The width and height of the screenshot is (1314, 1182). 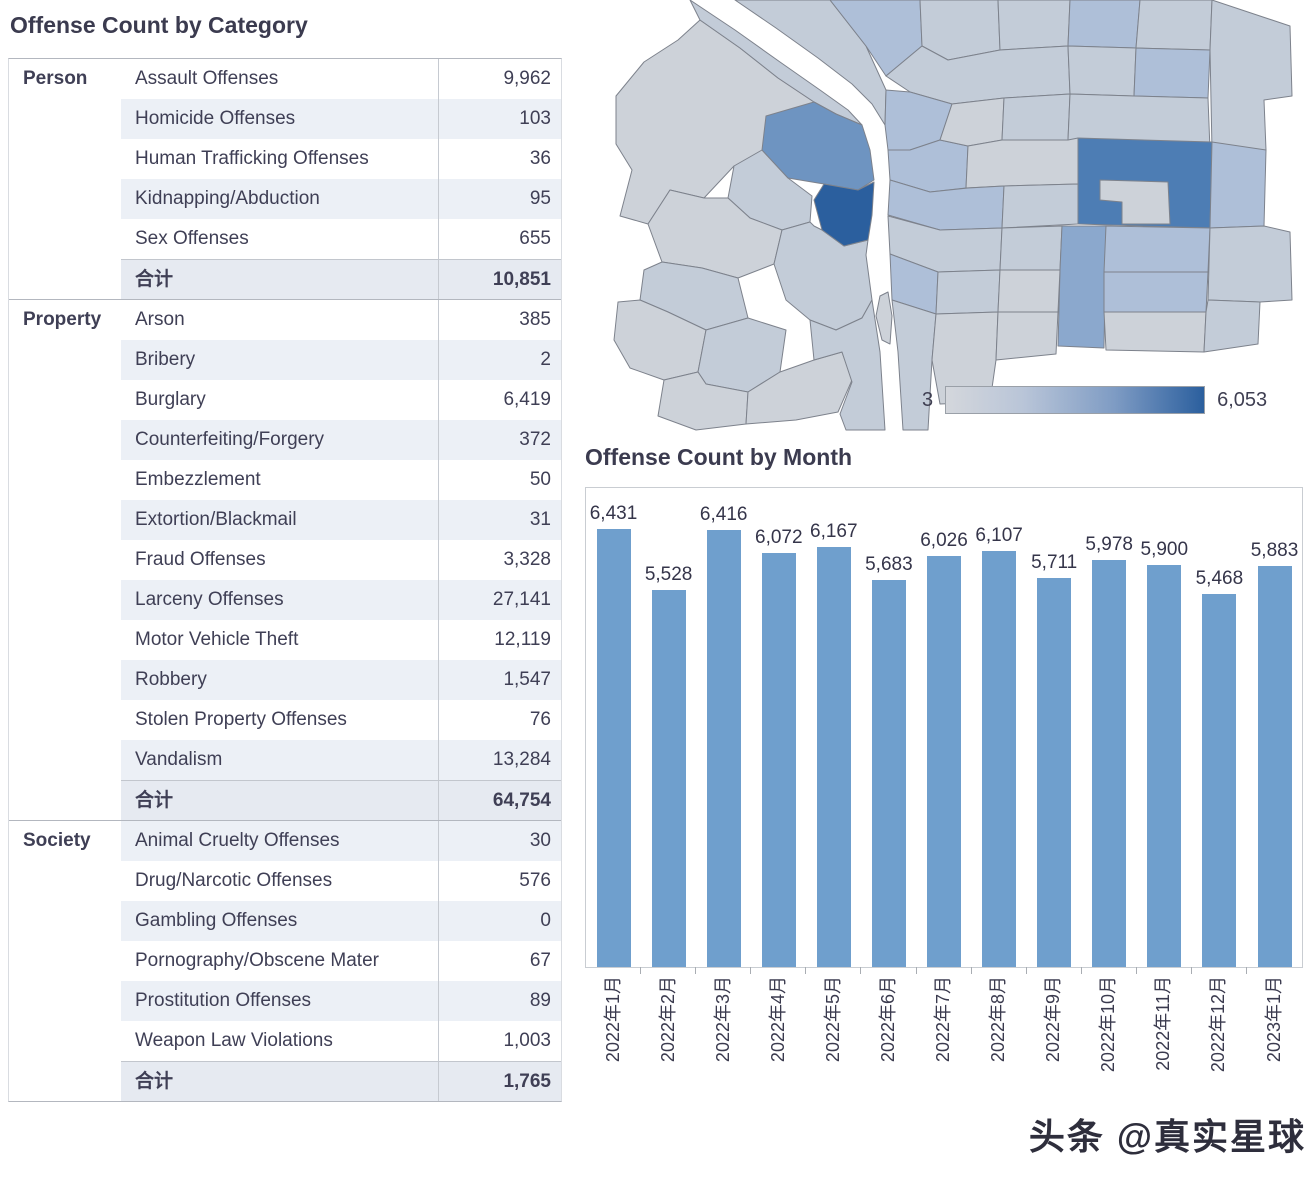 What do you see at coordinates (499, 841) in the screenshot?
I see `offense-count: 30` at bounding box center [499, 841].